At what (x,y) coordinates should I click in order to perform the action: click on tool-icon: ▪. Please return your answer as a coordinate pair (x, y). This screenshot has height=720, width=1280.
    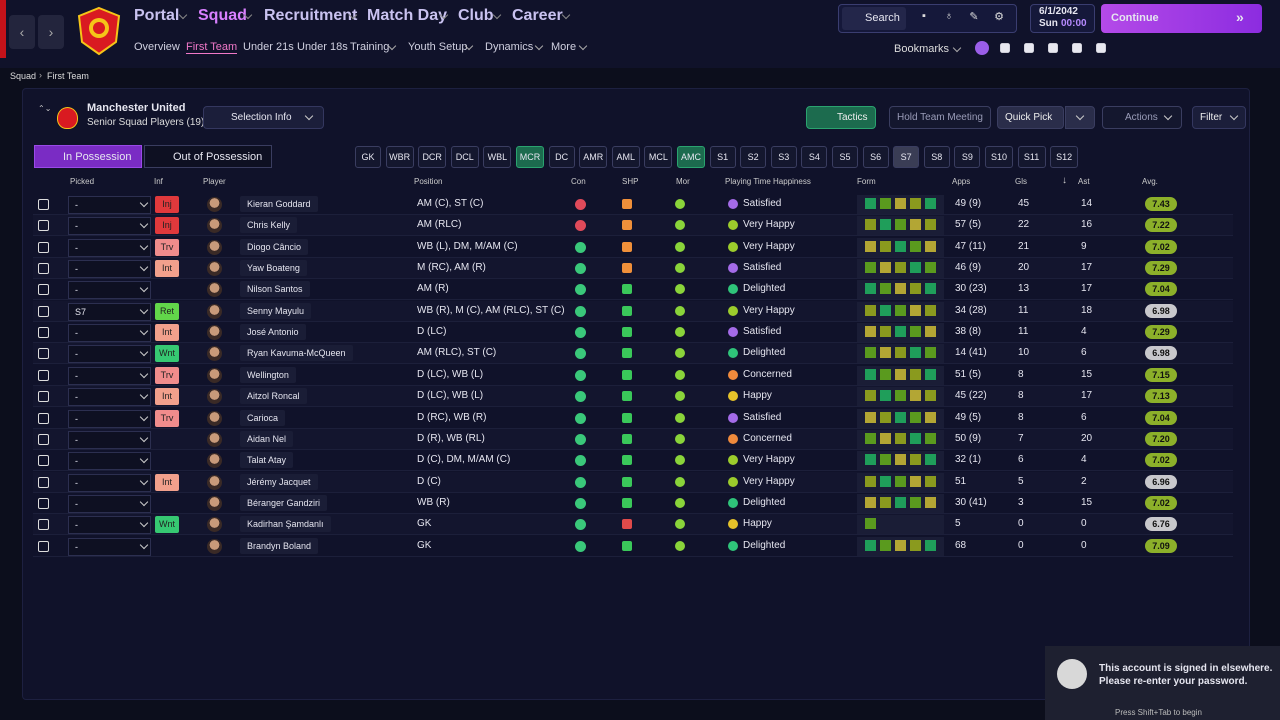
    Looking at the image, I should click on (924, 16).